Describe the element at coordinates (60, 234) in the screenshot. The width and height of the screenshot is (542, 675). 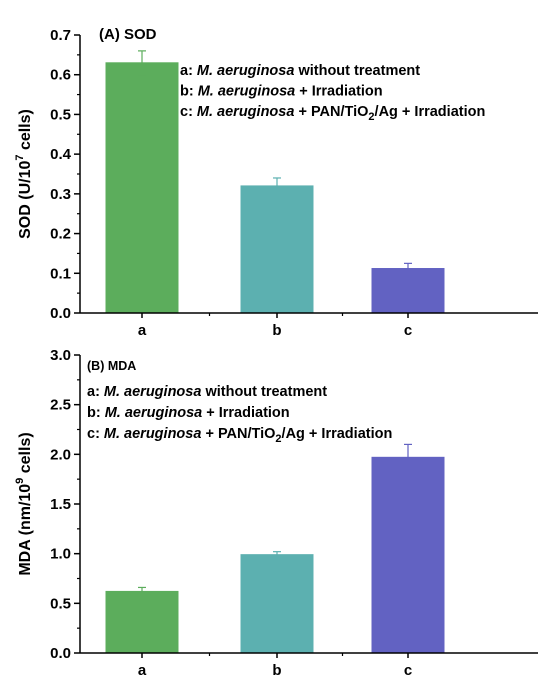
I see `y-tick-label: 0.2` at that location.